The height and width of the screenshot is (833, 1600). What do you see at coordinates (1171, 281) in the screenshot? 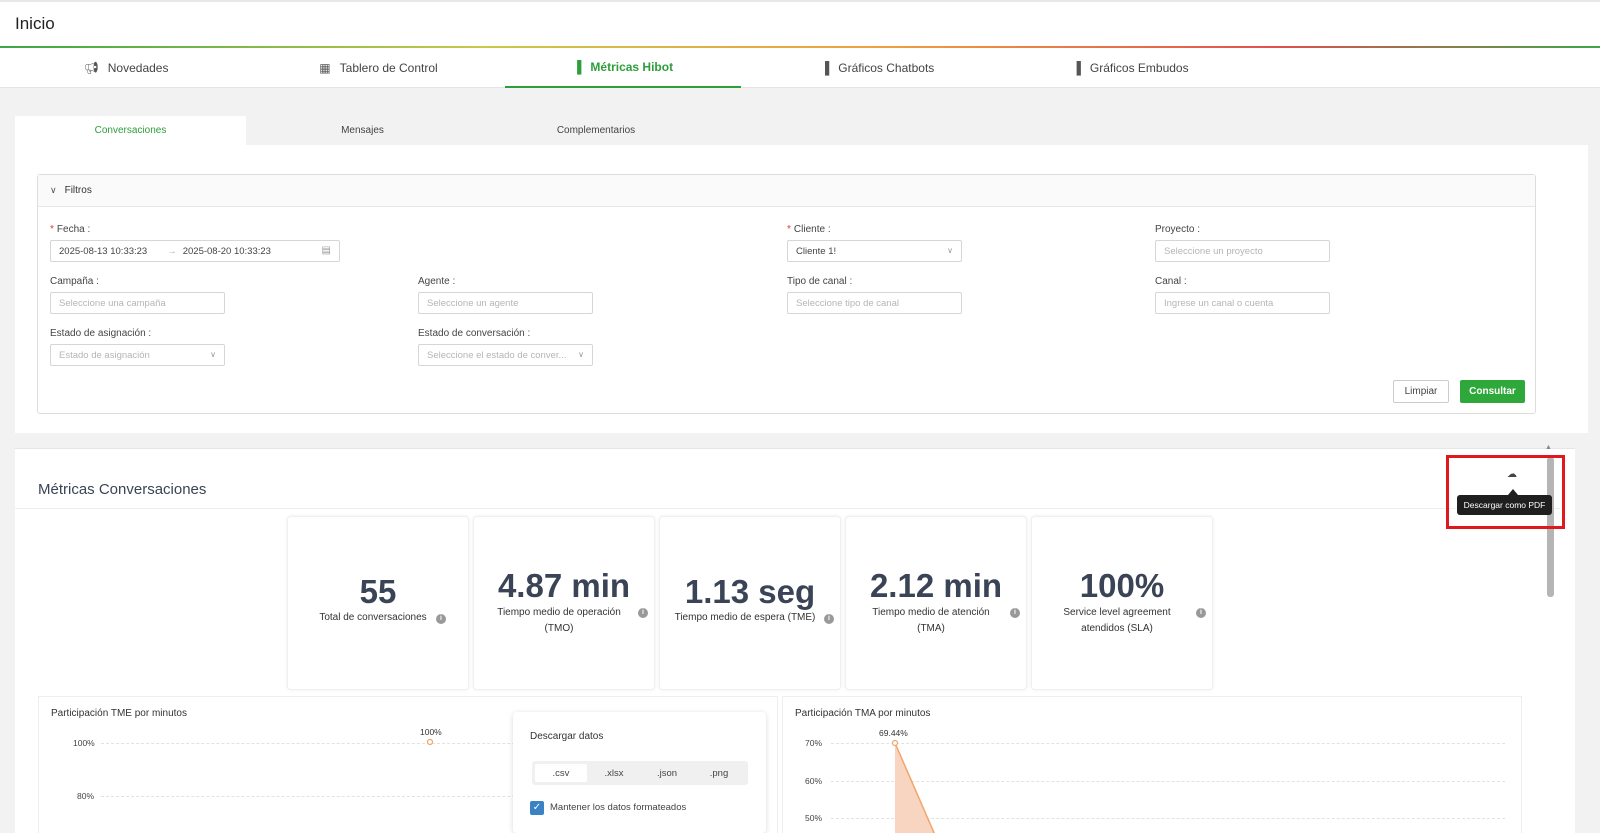
I see `canal-label: Canal :` at bounding box center [1171, 281].